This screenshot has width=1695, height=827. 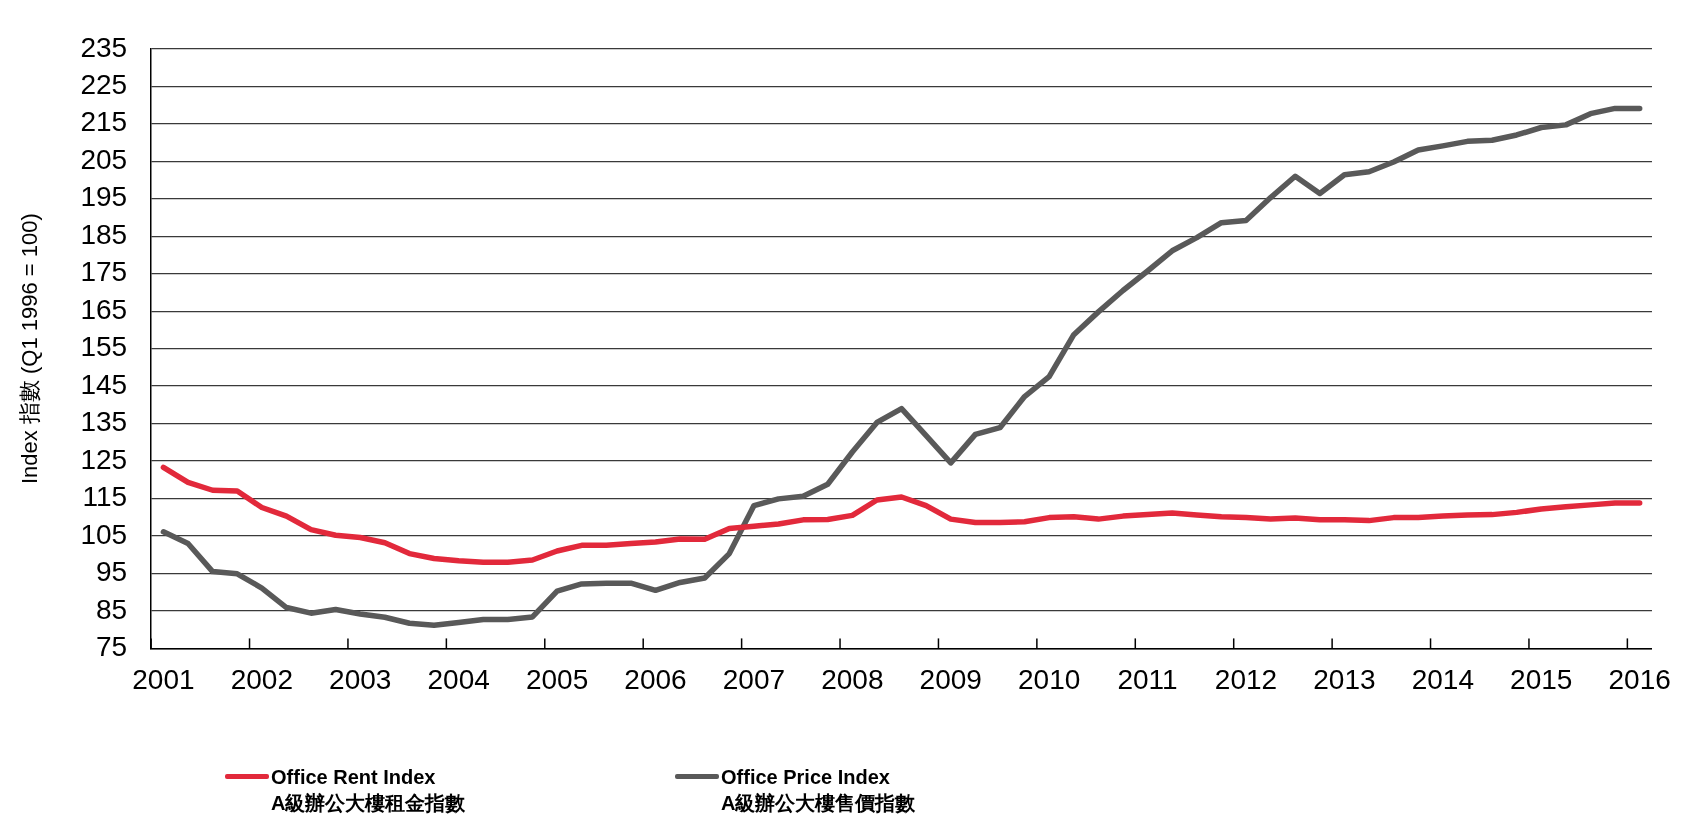 I want to click on legend-label: Office Rent Index A級辦公大樓租金指數, so click(x=368, y=790).